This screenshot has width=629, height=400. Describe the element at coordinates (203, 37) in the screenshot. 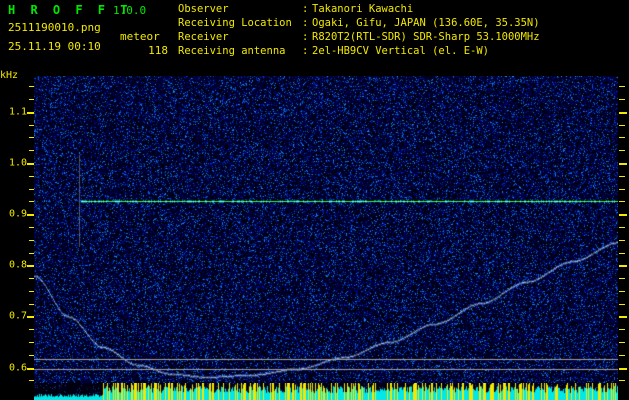

I see `info-key: Receiver` at that location.